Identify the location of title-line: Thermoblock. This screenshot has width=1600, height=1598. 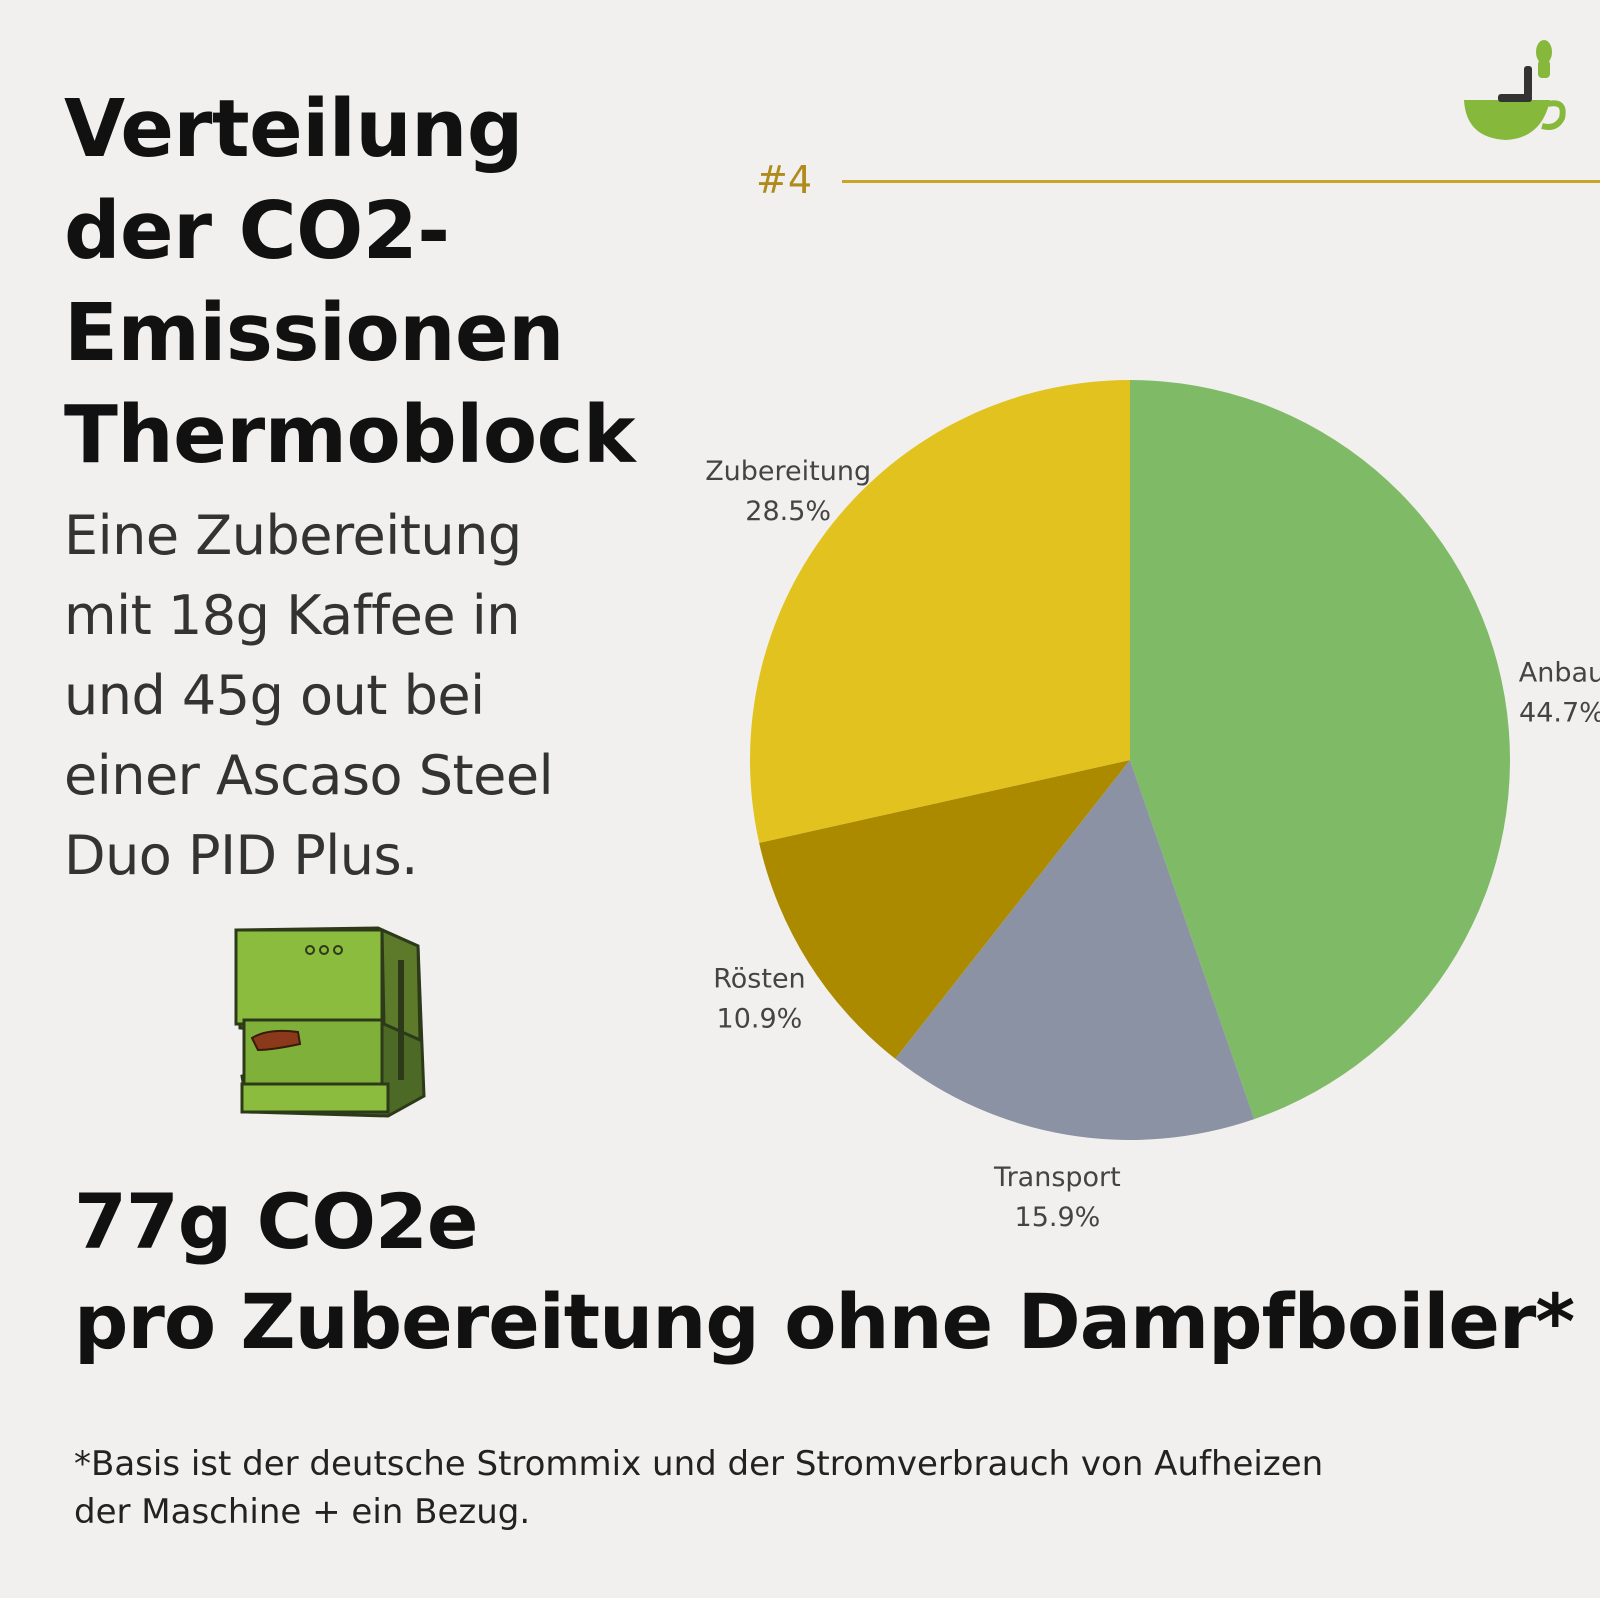
(350, 435).